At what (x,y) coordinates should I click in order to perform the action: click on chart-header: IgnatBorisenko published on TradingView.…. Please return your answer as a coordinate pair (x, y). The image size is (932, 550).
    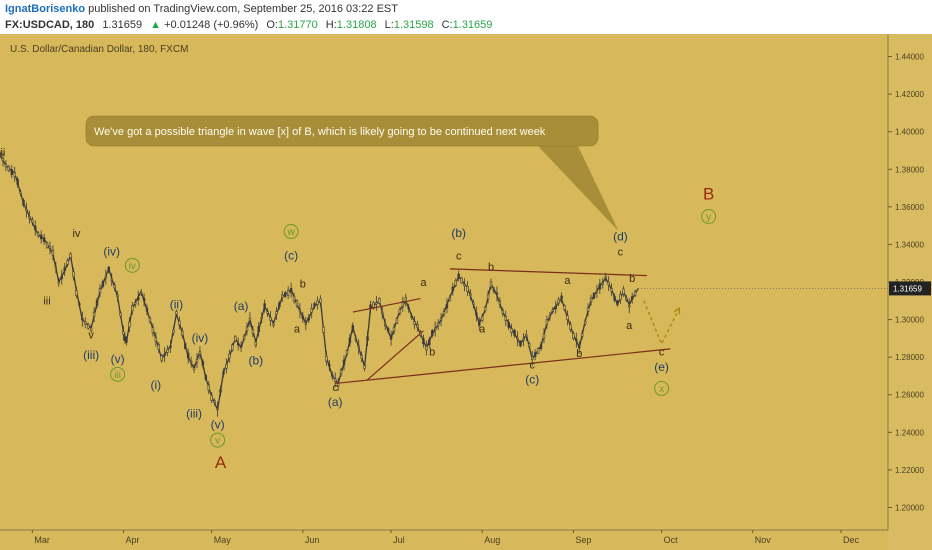
    Looking at the image, I should click on (466, 17).